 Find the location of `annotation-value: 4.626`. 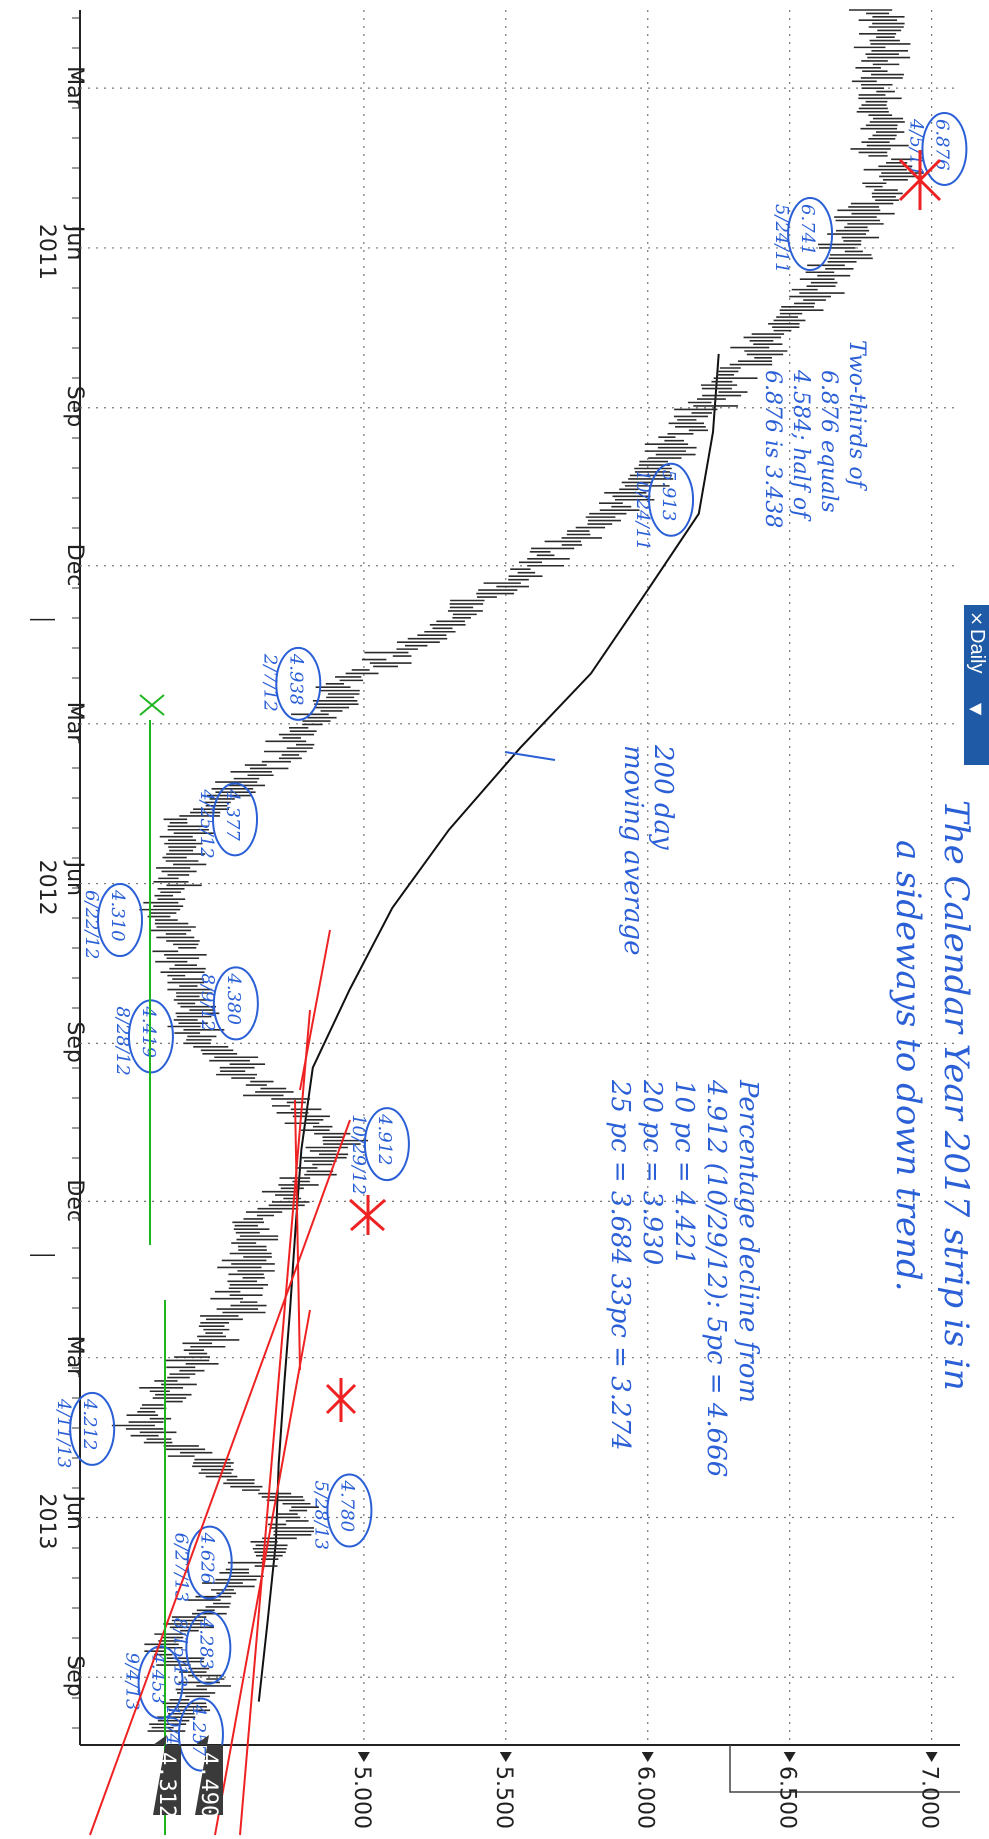

annotation-value: 4.626 is located at coordinates (207, 1558).